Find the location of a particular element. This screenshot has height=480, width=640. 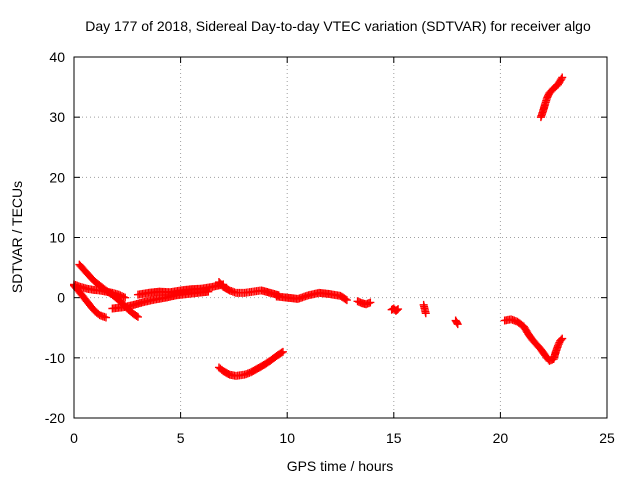

y-tick-label: 0 is located at coordinates (61, 298).